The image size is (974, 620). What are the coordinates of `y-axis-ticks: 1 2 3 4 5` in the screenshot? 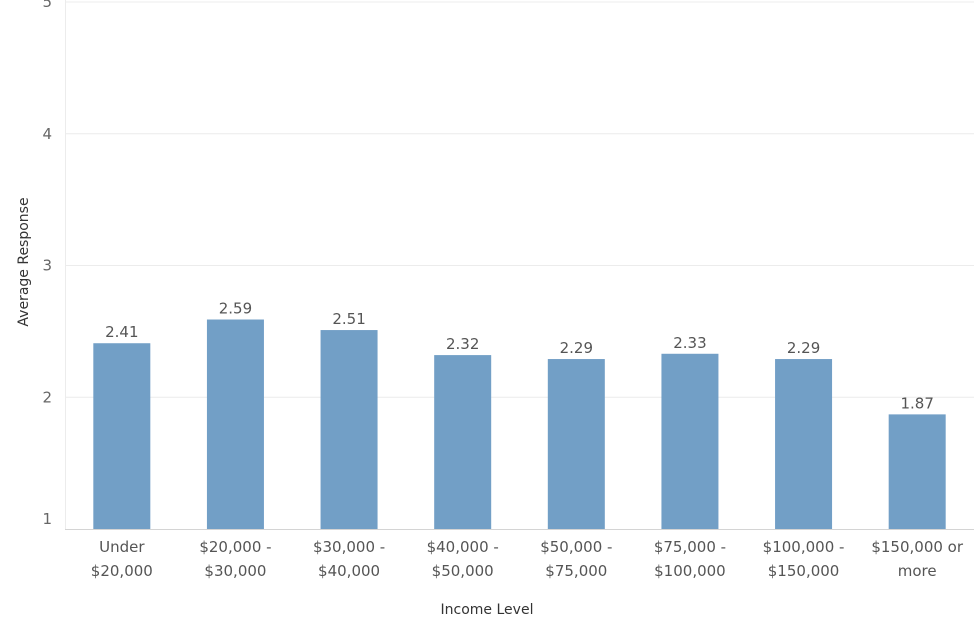 It's located at (47, 264).